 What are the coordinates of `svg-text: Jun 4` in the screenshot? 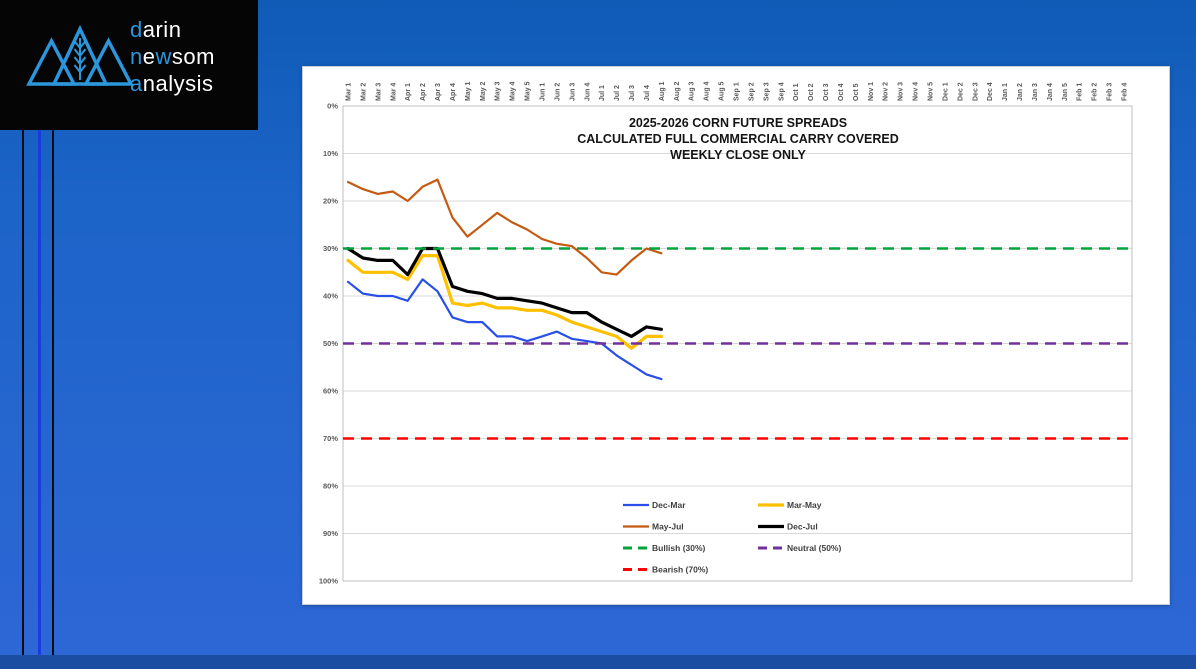 It's located at (587, 92).